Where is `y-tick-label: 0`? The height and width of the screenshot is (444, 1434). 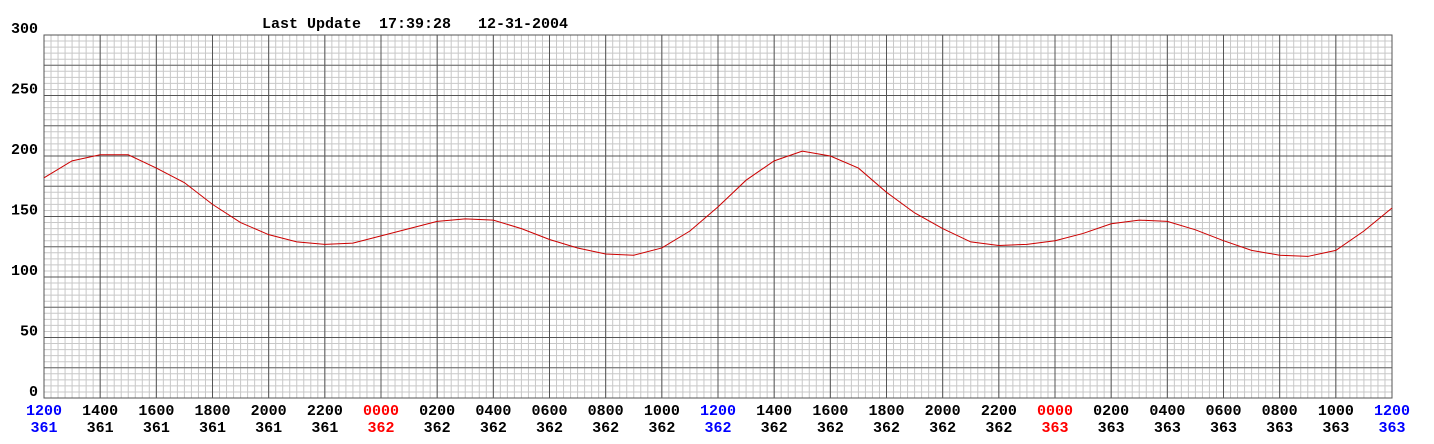
y-tick-label: 0 is located at coordinates (33, 392).